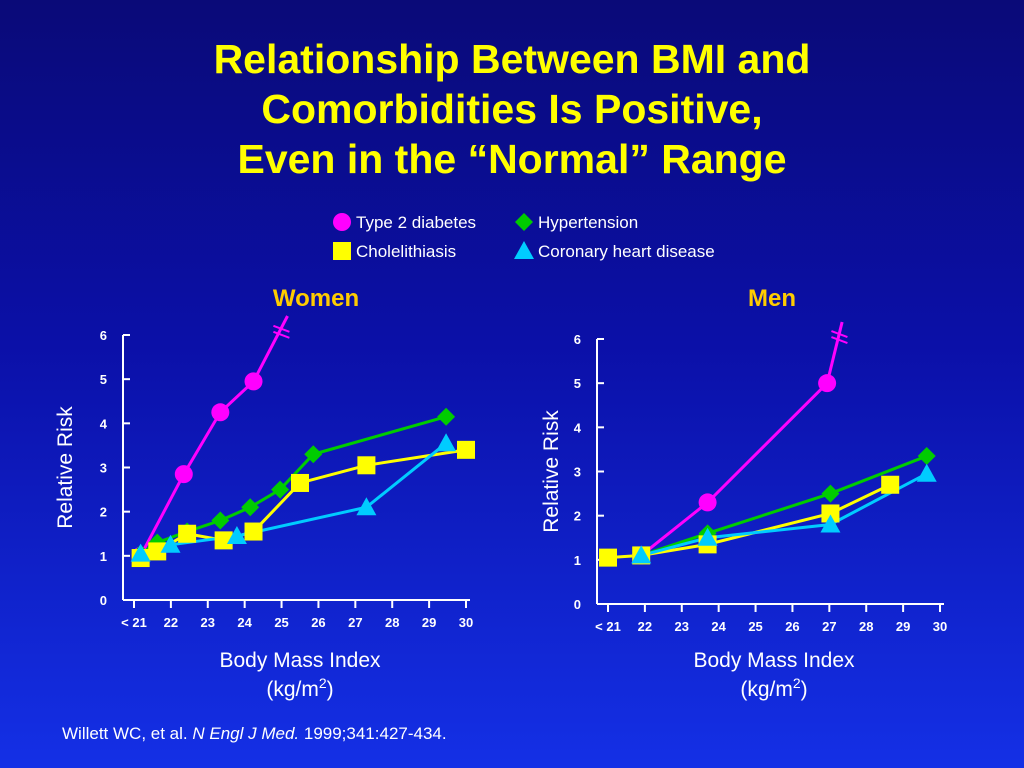 This screenshot has height=768, width=1024. I want to click on legend-label-coronary-heart-disease: Coronary heart disease, so click(626, 251).